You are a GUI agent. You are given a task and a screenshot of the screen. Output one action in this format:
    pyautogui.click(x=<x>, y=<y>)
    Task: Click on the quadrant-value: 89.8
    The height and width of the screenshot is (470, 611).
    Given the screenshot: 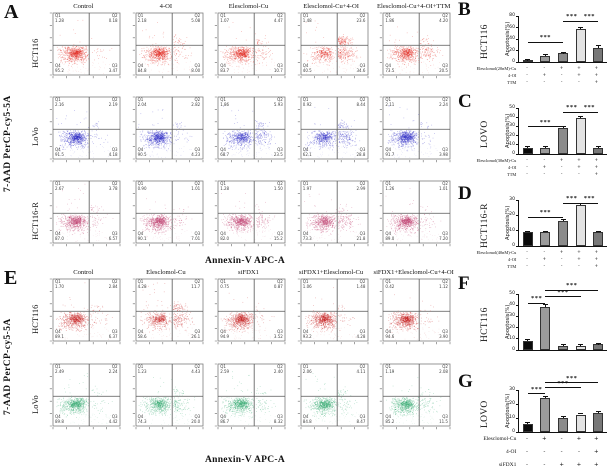 What is the action you would take?
    pyautogui.click(x=59, y=421)
    